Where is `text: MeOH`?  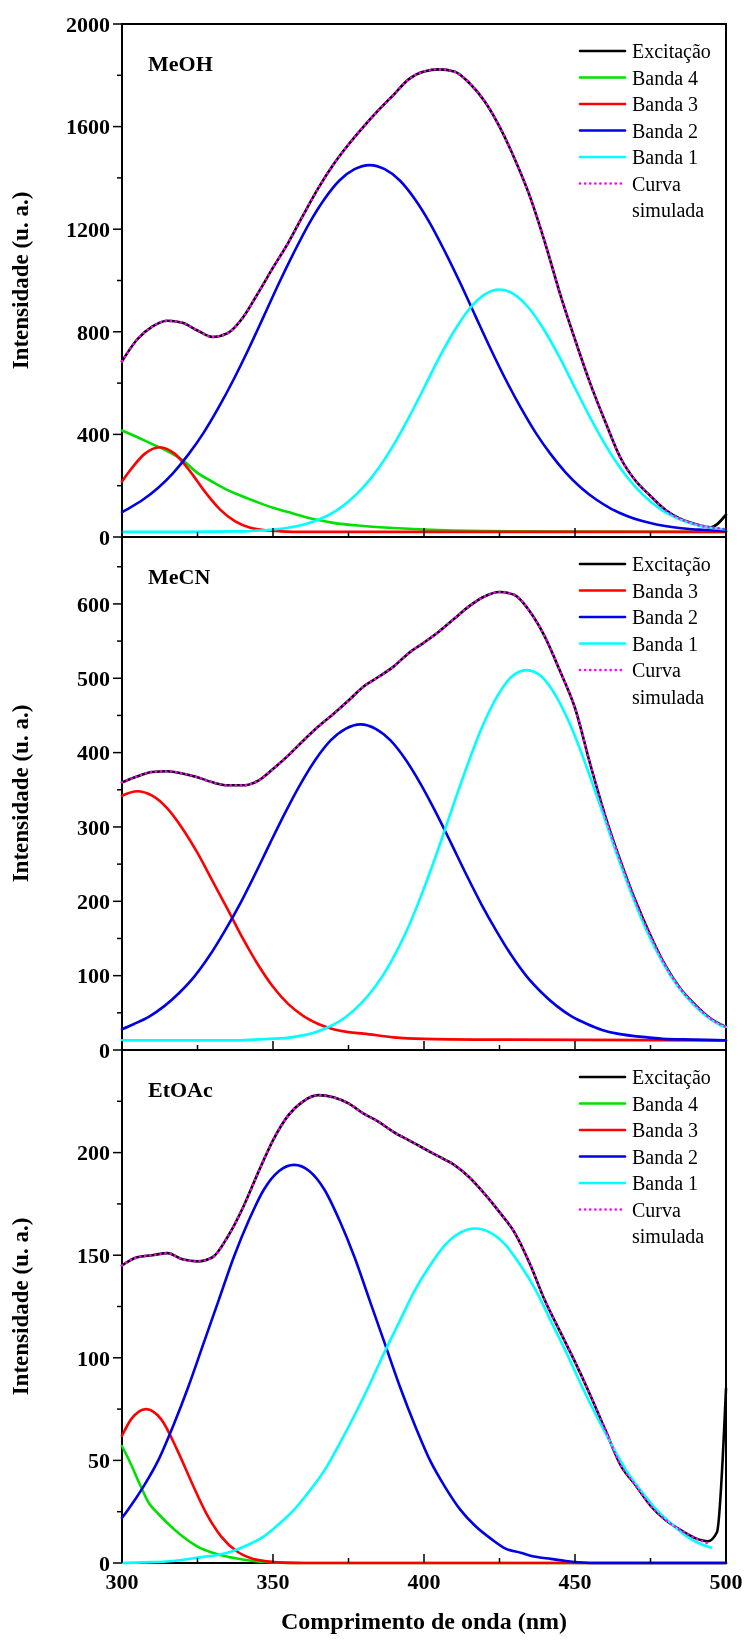
text: MeOH is located at coordinates (180, 63).